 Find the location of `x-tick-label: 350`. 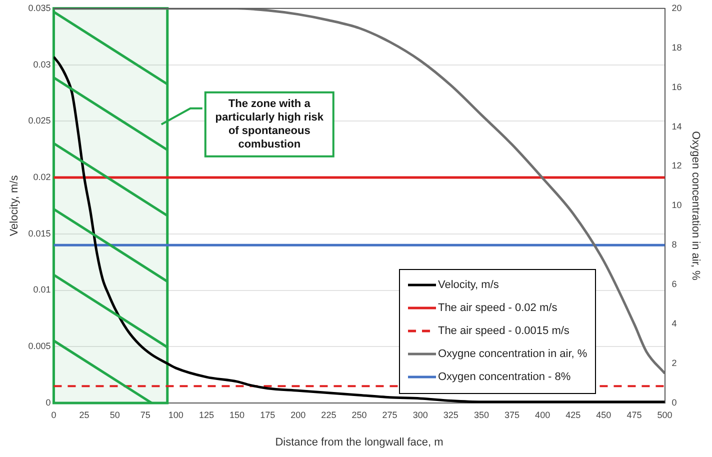

x-tick-label: 350 is located at coordinates (481, 415).